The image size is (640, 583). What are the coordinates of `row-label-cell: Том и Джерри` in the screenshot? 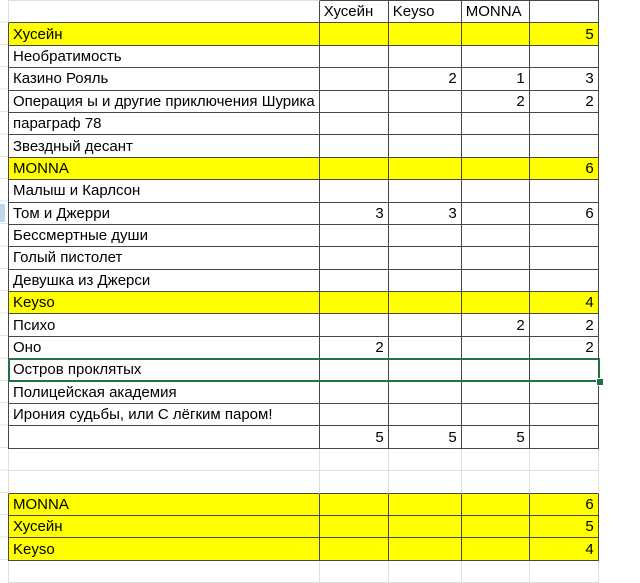 It's located at (164, 213).